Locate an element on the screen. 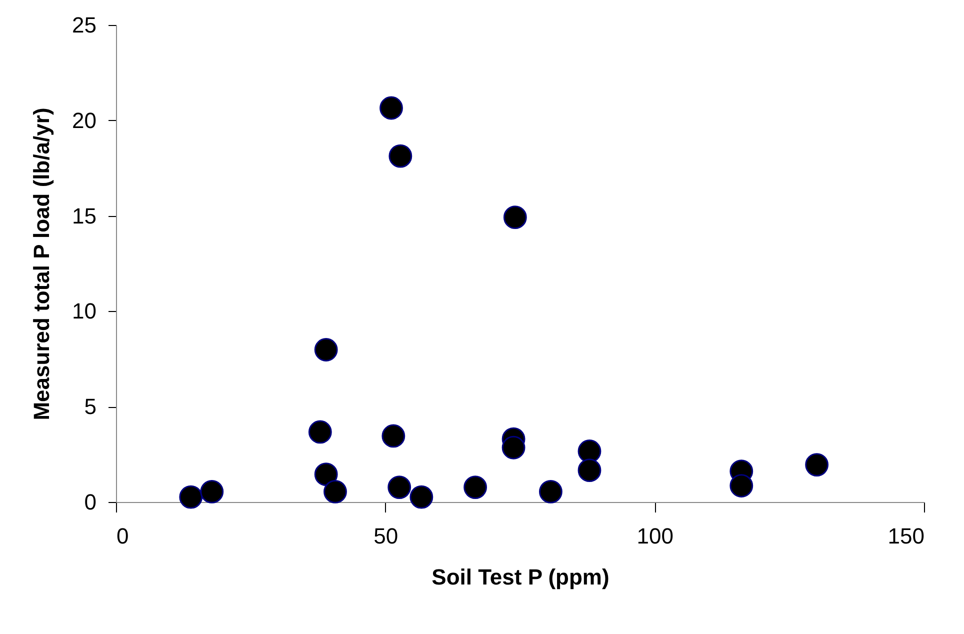 The height and width of the screenshot is (634, 964). x-tick-label: 150 is located at coordinates (906, 536).